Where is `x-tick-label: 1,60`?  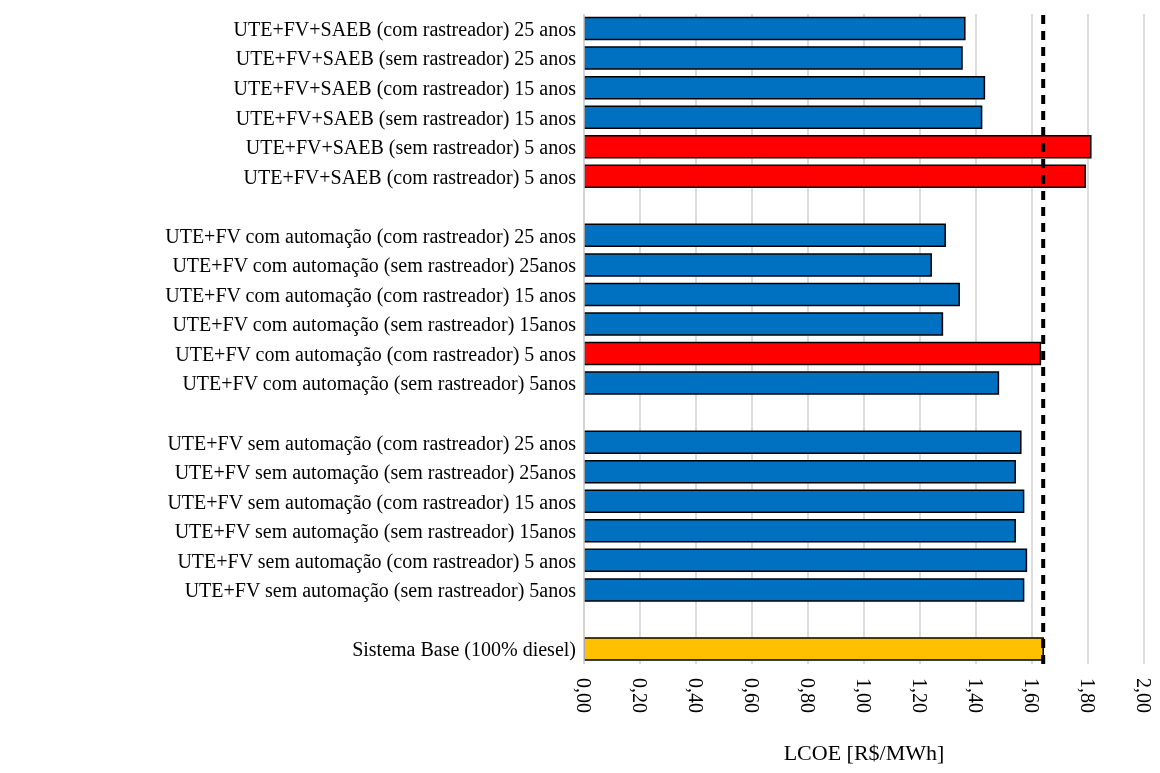
x-tick-label: 1,60 is located at coordinates (1032, 695).